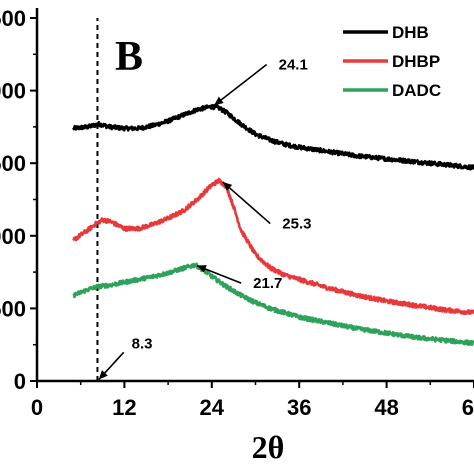 This screenshot has height=474, width=474. Describe the element at coordinates (212, 407) in the screenshot. I see `x-tick-label: 24` at that location.